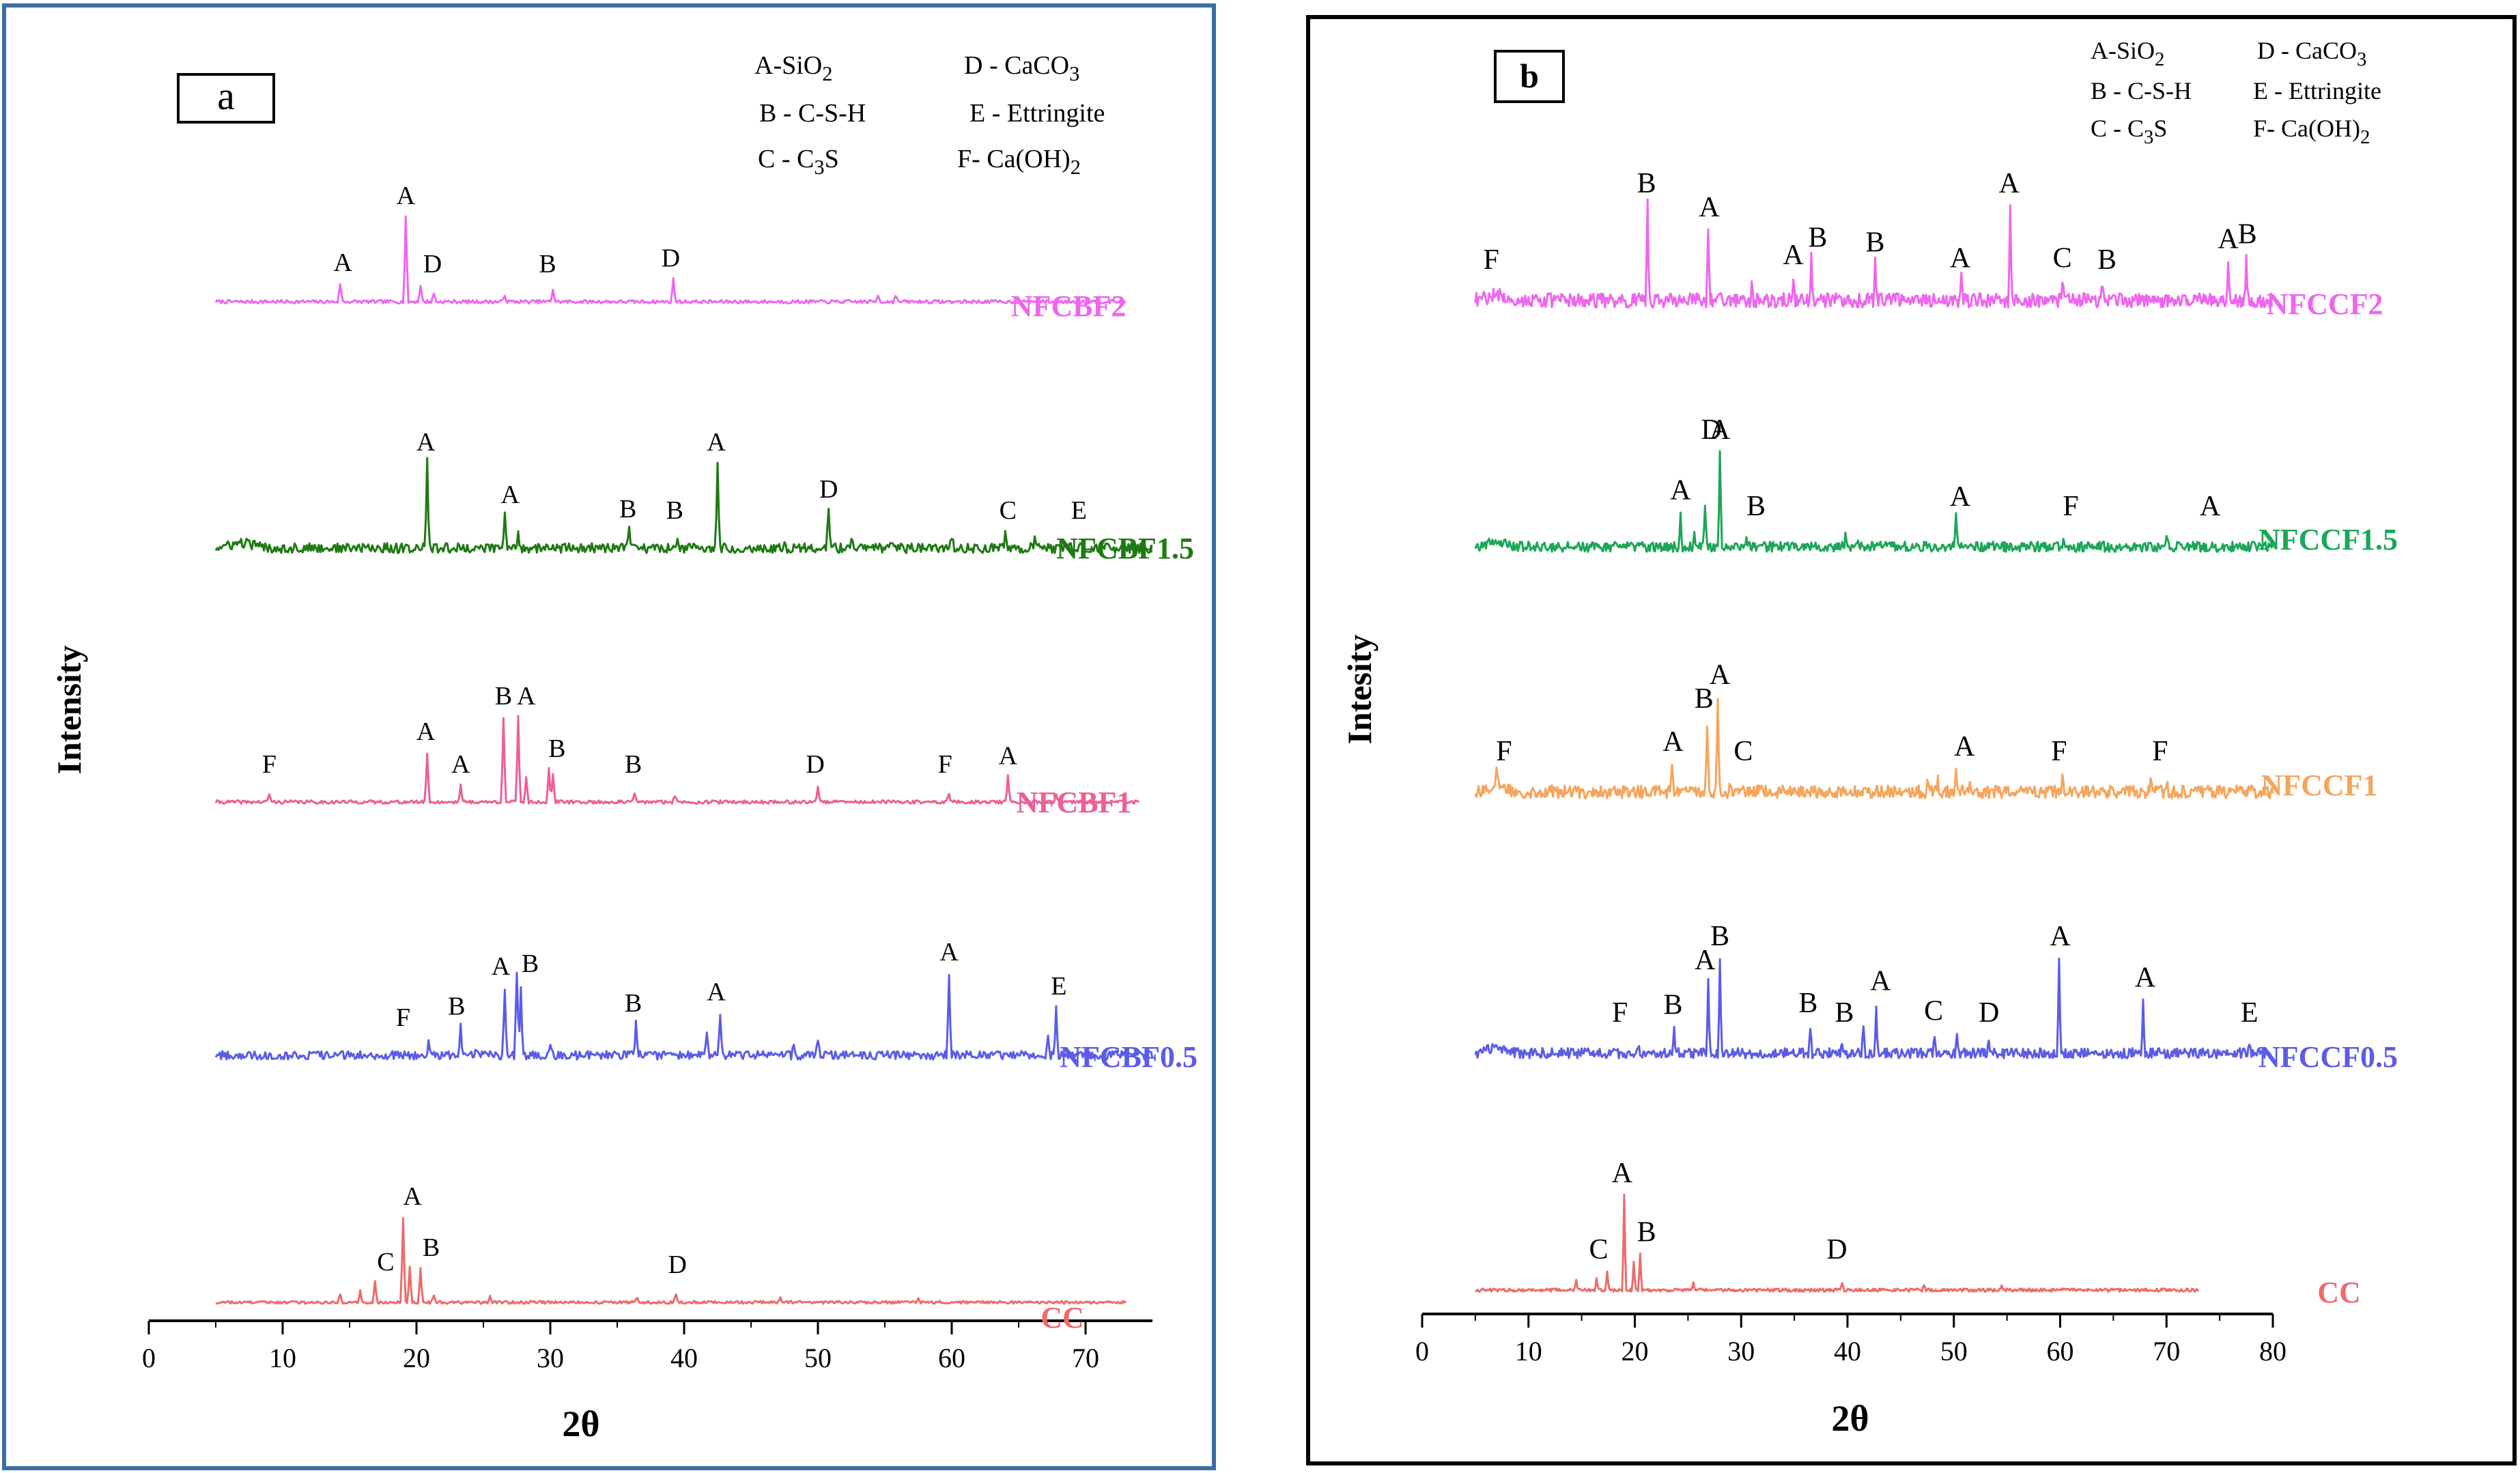  Describe the element at coordinates (951, 1358) in the screenshot. I see `panel-a-x-tick-label: 60` at that location.